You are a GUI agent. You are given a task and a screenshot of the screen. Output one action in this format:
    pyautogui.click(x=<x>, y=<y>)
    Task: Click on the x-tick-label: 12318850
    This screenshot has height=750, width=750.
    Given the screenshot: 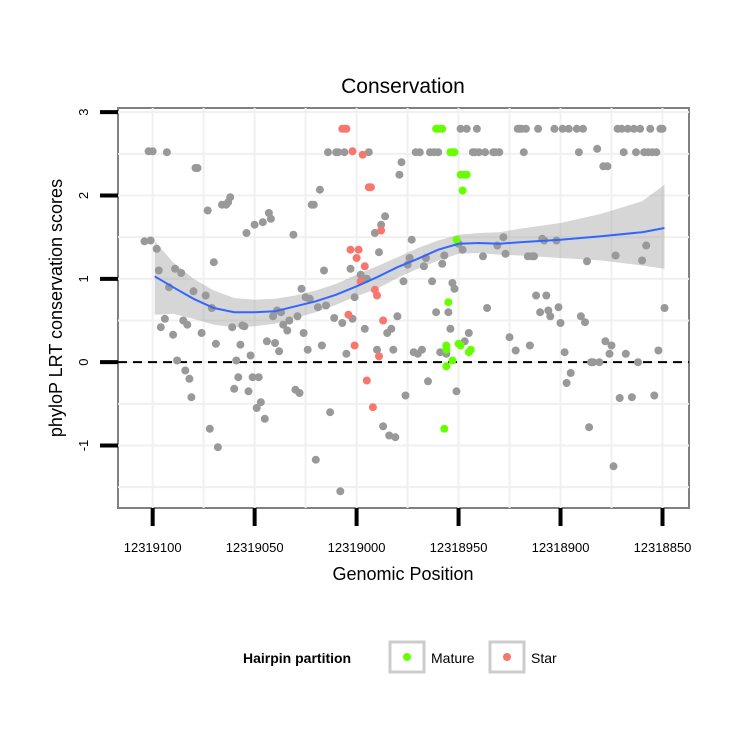 What is the action you would take?
    pyautogui.click(x=663, y=547)
    